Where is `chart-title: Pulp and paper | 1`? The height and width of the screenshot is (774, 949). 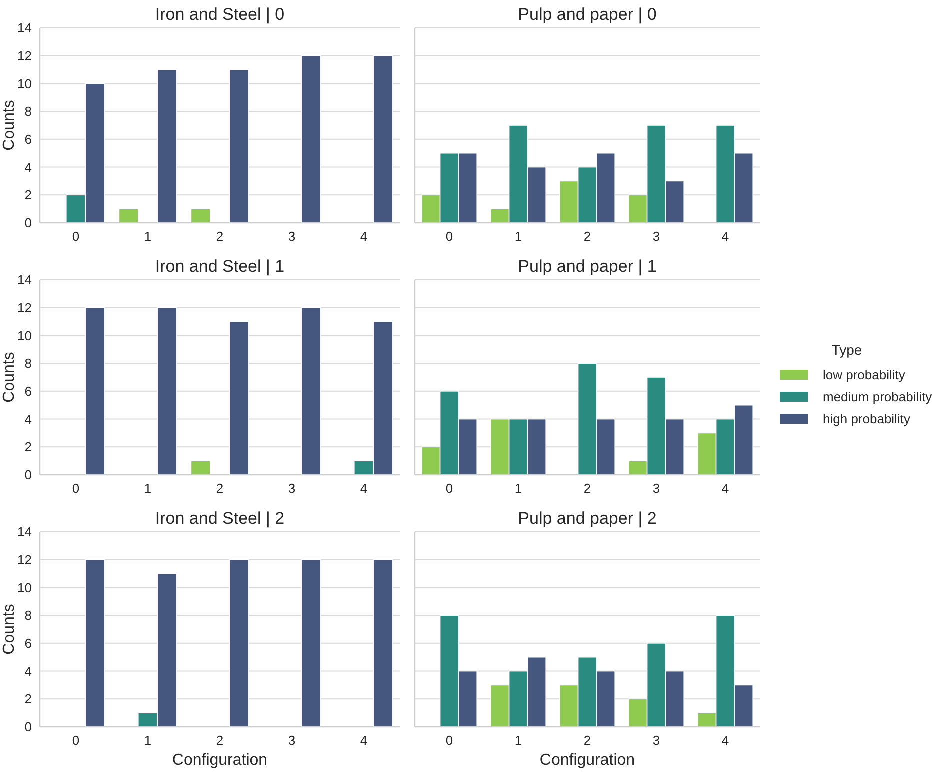 chart-title: Pulp and paper | 1 is located at coordinates (587, 266).